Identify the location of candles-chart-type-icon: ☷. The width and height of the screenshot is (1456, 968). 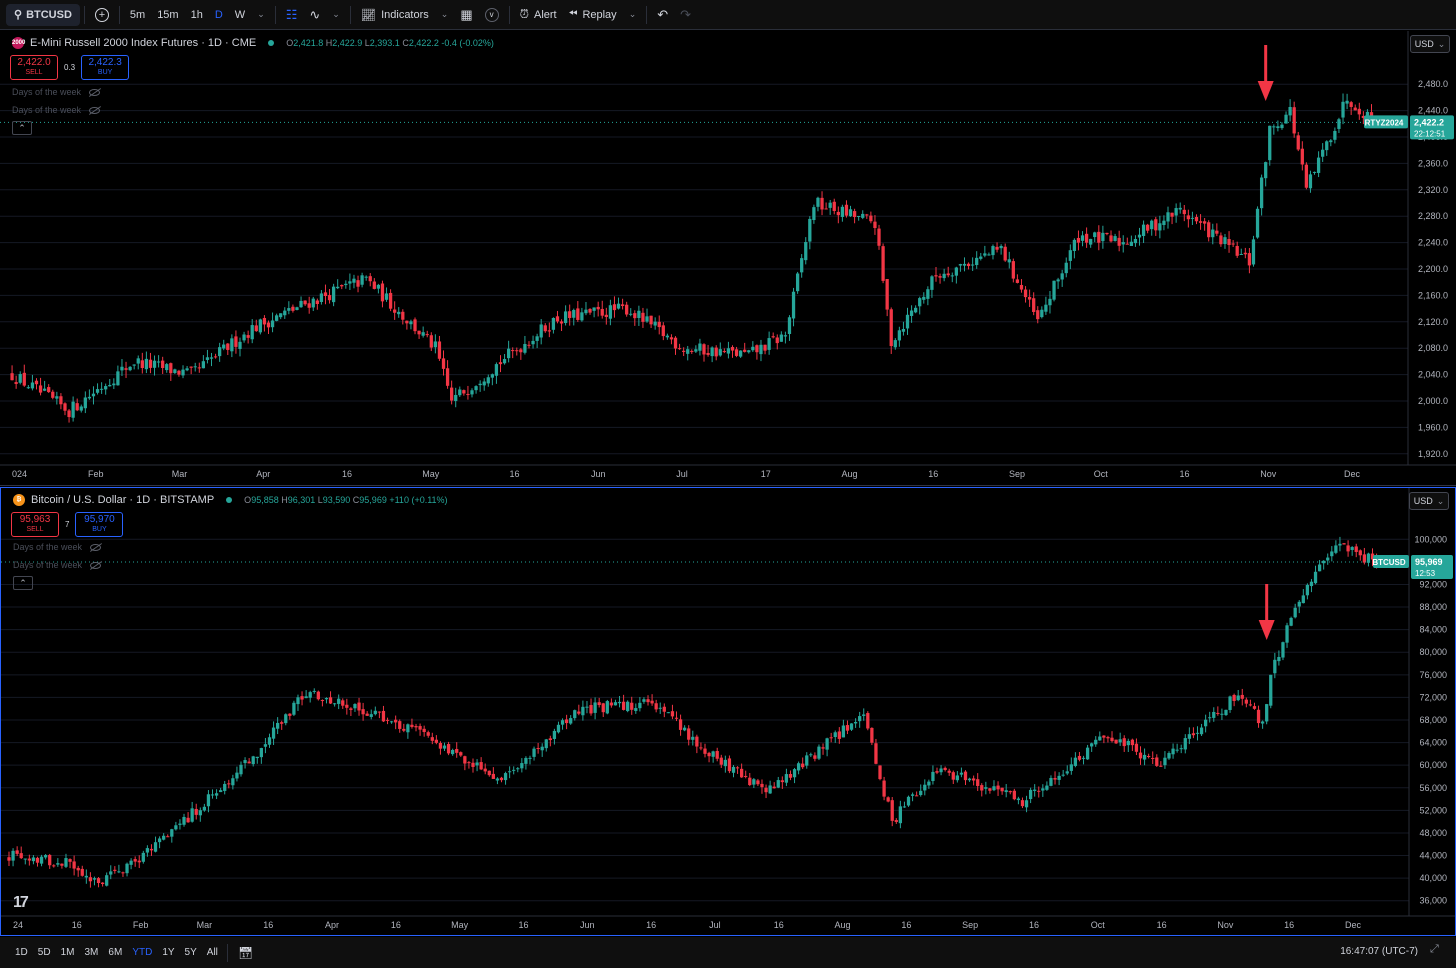
(291, 14).